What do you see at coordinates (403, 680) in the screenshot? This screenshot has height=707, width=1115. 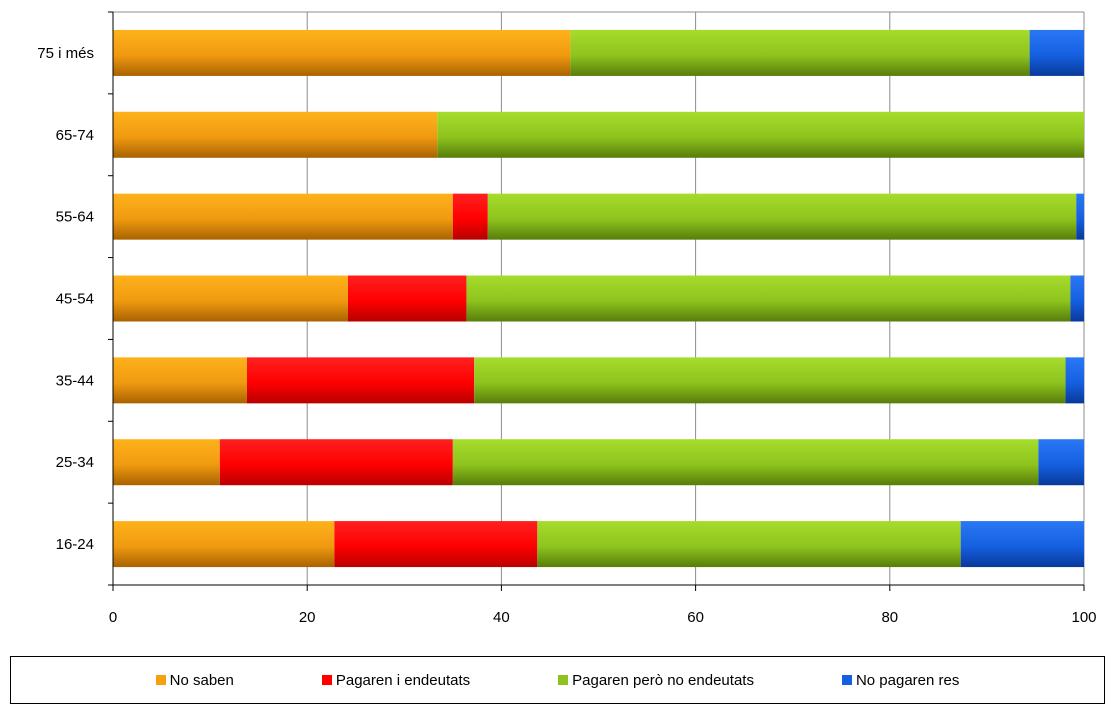 I see `legend-label: Pagaren i endeutats` at bounding box center [403, 680].